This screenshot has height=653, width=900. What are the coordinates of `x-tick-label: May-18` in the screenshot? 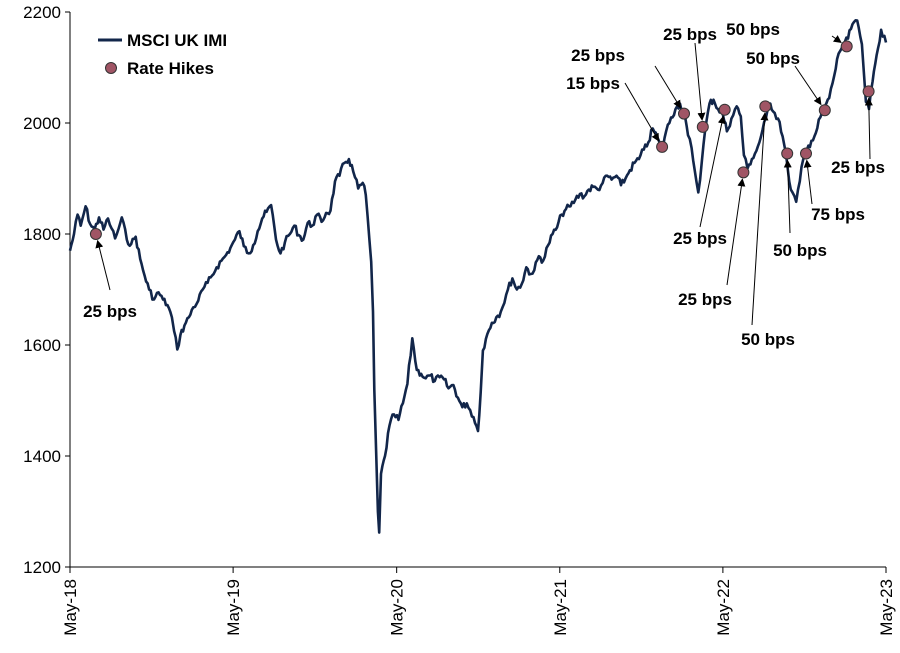 It's located at (70, 607).